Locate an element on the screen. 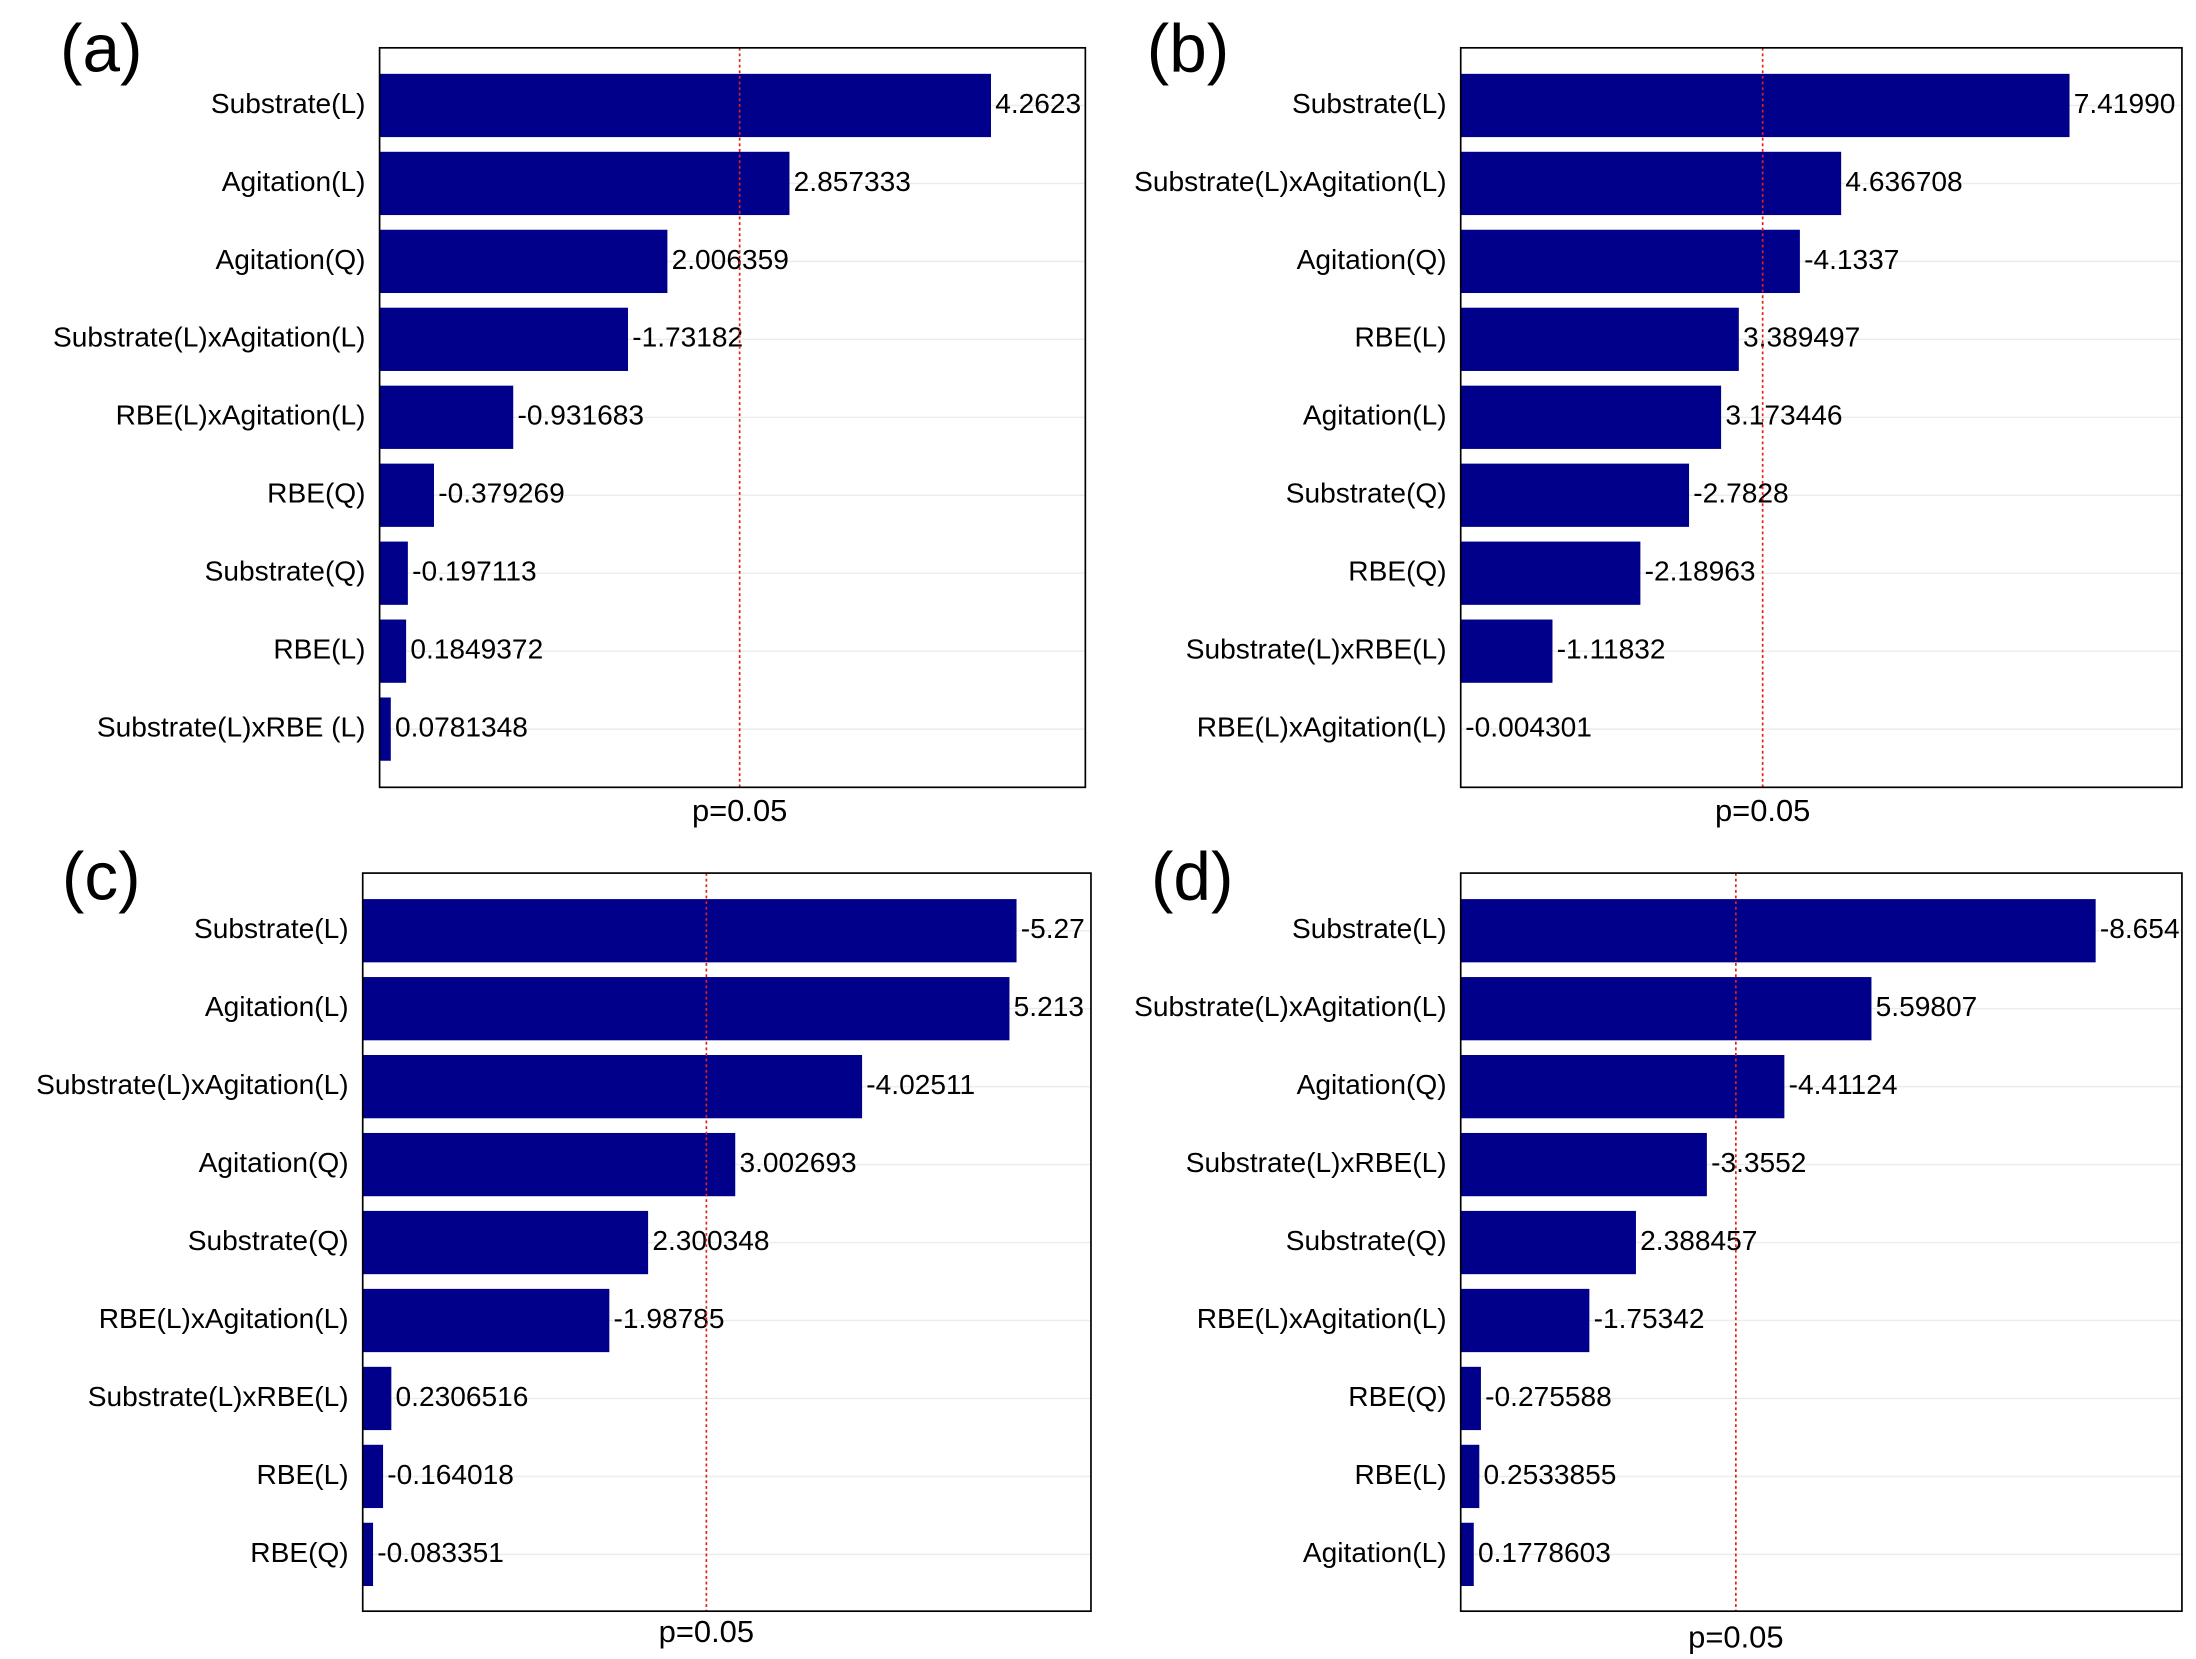 The image size is (2196, 1659). value-label: -3.3552 is located at coordinates (1758, 1162).